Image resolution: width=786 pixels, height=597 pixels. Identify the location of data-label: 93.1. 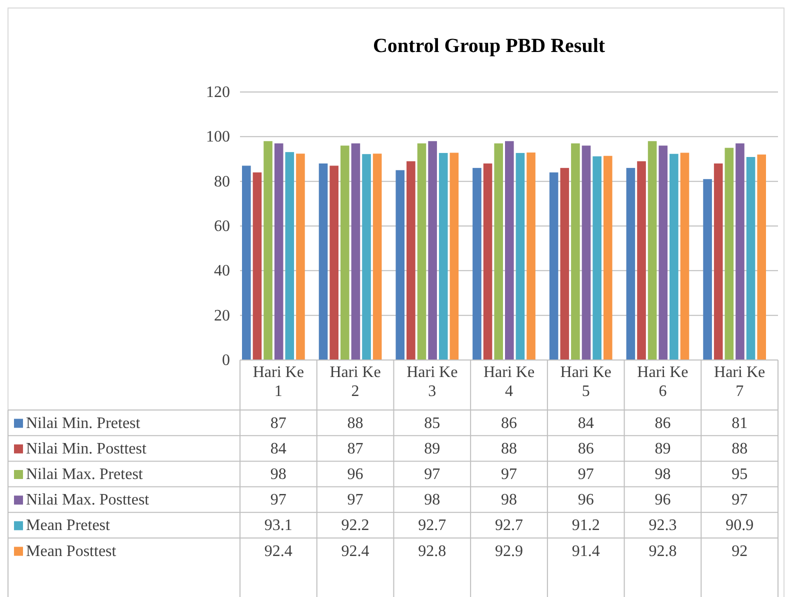
(278, 525).